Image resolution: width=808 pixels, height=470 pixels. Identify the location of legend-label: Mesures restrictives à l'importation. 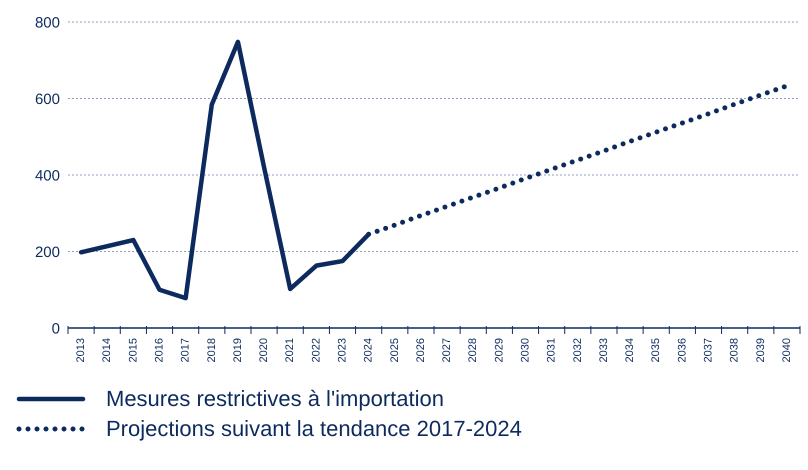
(275, 399).